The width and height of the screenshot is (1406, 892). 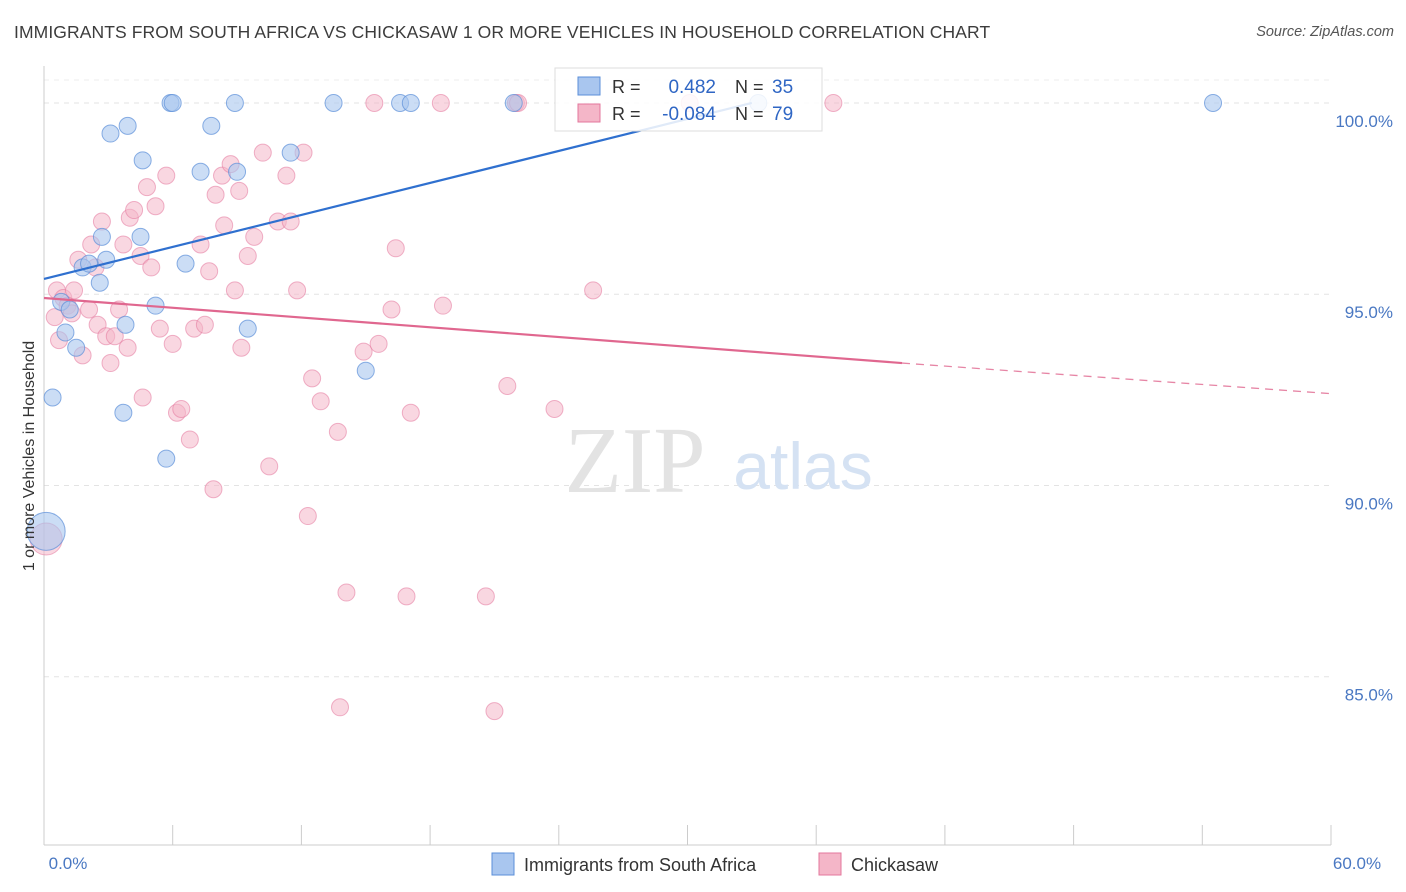 I want to click on stats-box: R = 0.482 N = 35 R = -0.084 N = 79, so click(x=688, y=99).